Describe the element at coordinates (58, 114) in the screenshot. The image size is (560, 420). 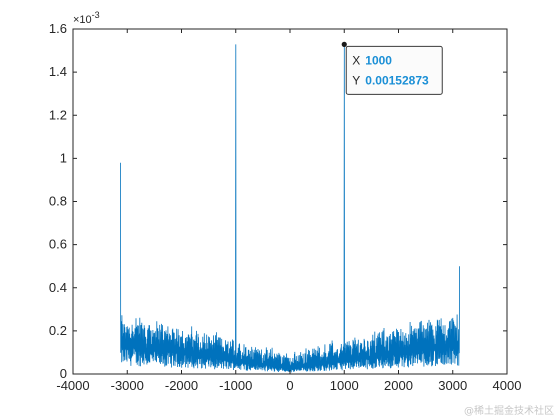
I see `y-tick-label: 1.2` at that location.